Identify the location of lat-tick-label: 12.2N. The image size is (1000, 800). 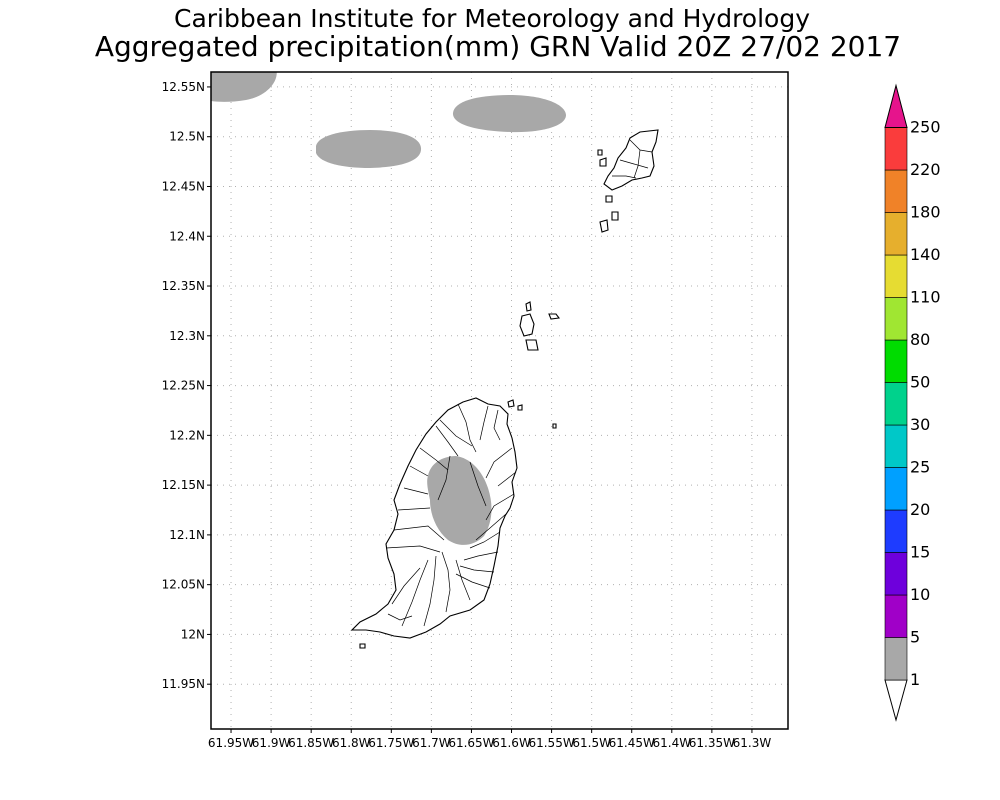
(187, 435).